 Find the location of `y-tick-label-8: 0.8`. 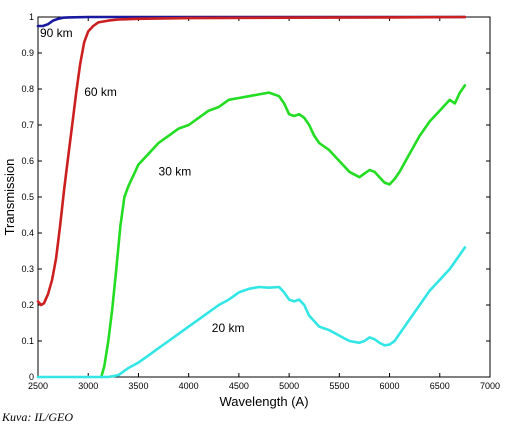

y-tick-label-8: 0.8 is located at coordinates (27, 89).